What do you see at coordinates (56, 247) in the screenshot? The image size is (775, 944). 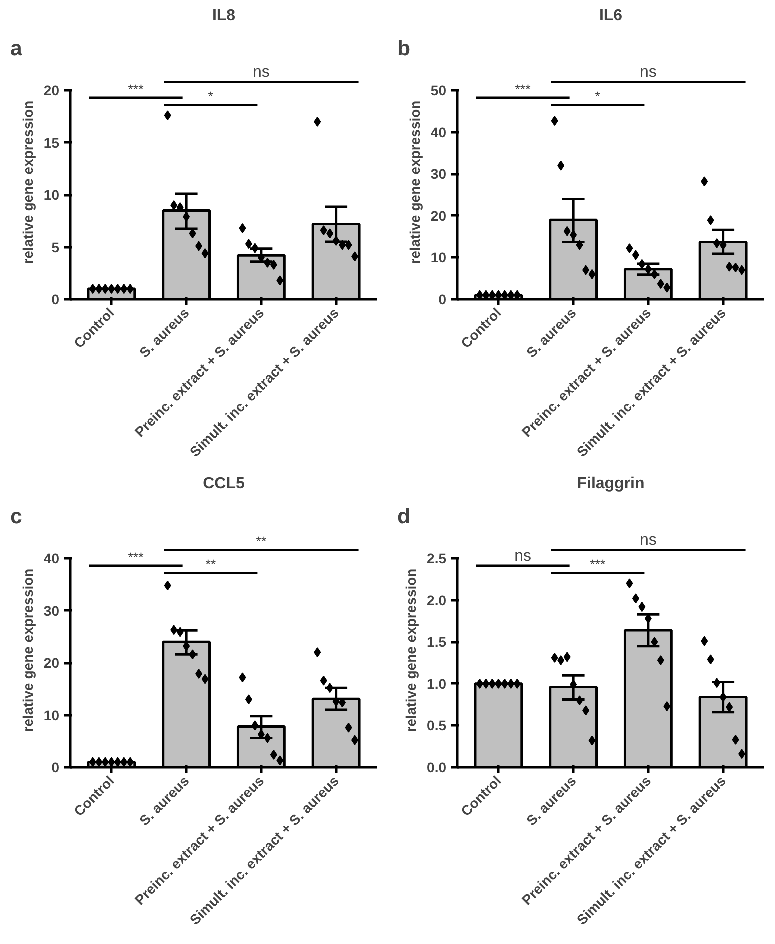 I see `y-tick-label: 5` at bounding box center [56, 247].